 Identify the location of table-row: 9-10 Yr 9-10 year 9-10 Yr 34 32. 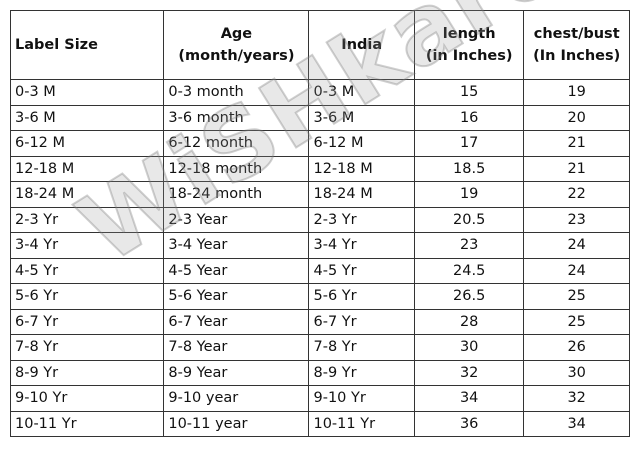
(319, 398).